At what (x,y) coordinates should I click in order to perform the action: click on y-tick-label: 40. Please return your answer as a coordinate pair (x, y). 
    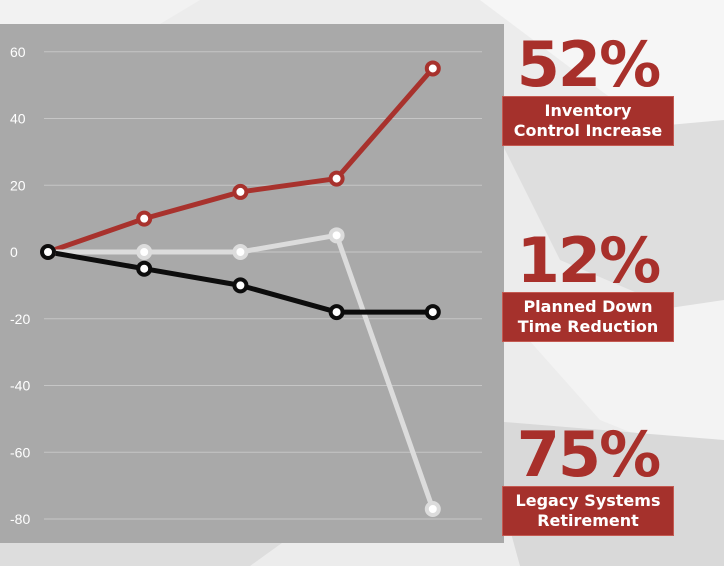
    Looking at the image, I should click on (18, 119).